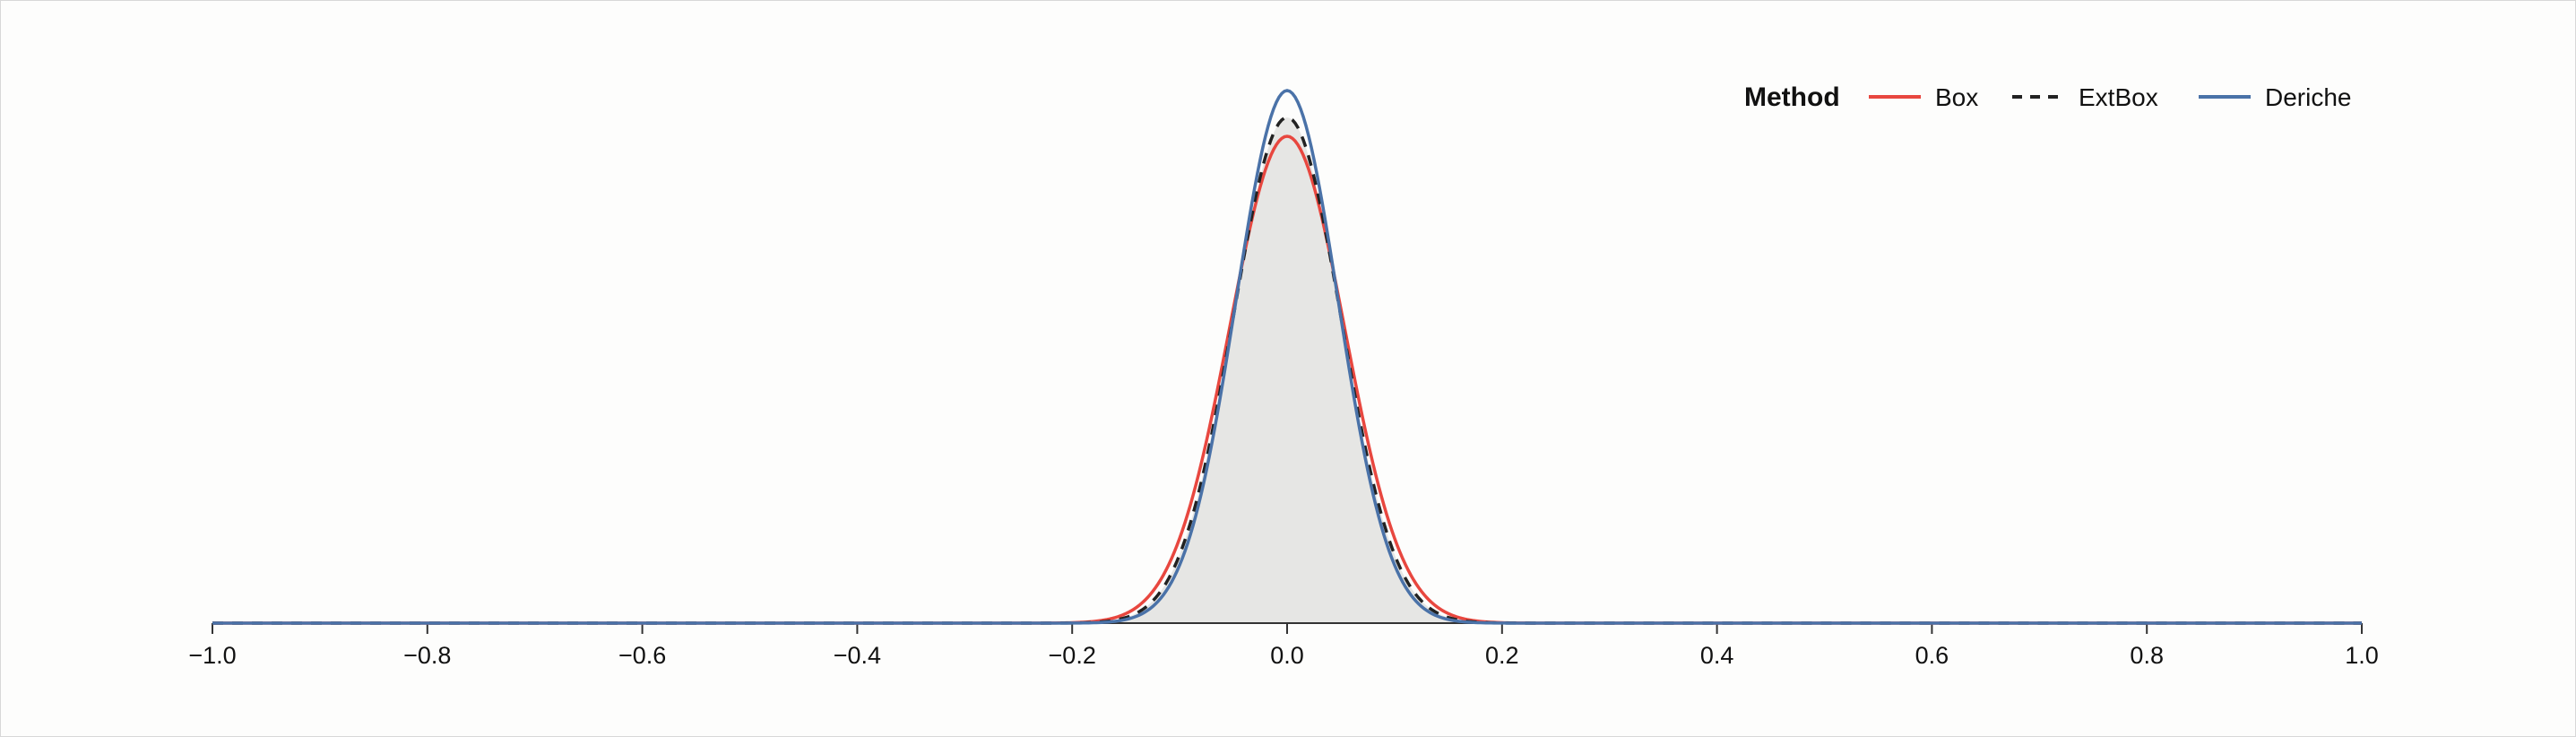  I want to click on x-tick-label: −0.6, so click(642, 655).